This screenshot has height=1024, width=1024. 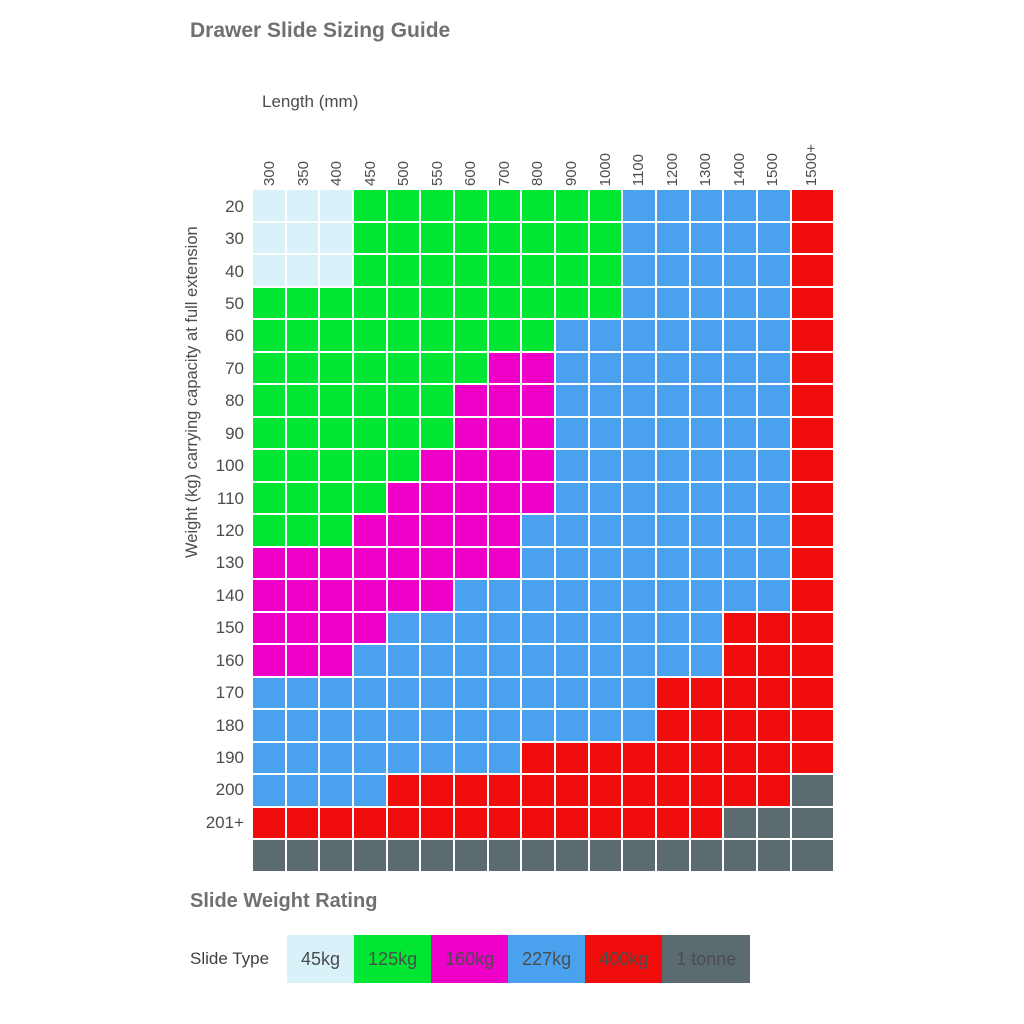 I want to click on x-tick: 1500+, so click(x=811, y=157).